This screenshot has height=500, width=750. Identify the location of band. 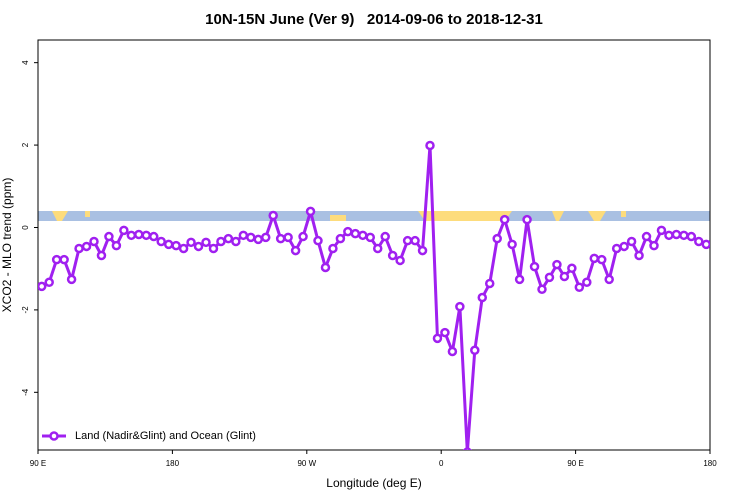
(374, 216).